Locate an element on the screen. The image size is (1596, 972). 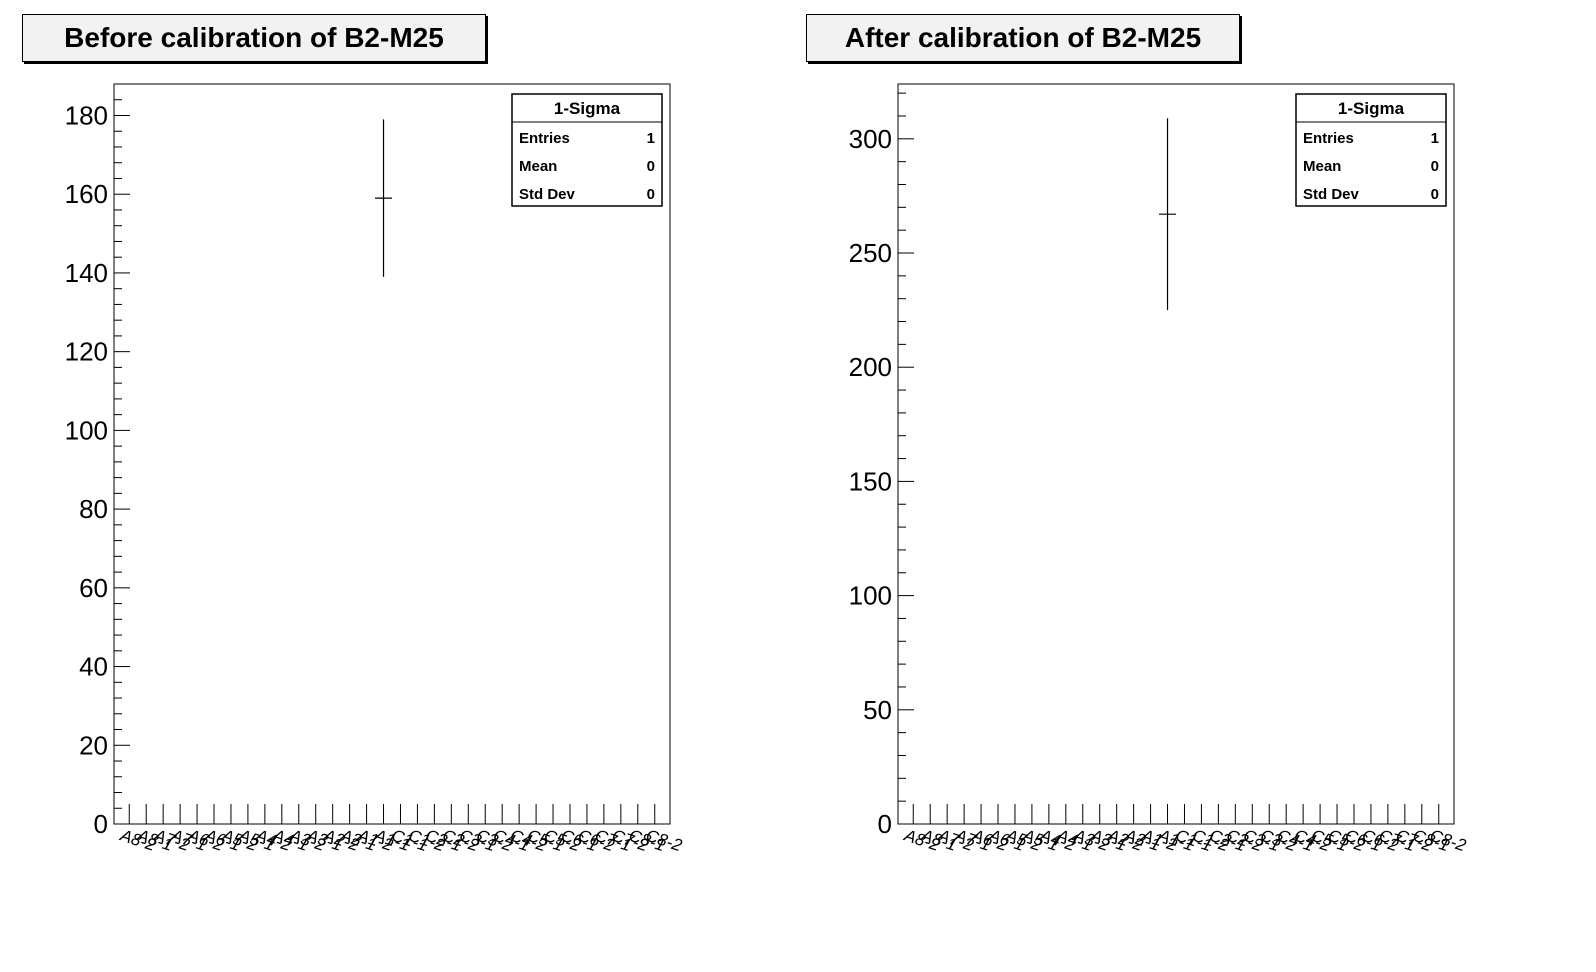
y-tick-label: 150 is located at coordinates (870, 481).